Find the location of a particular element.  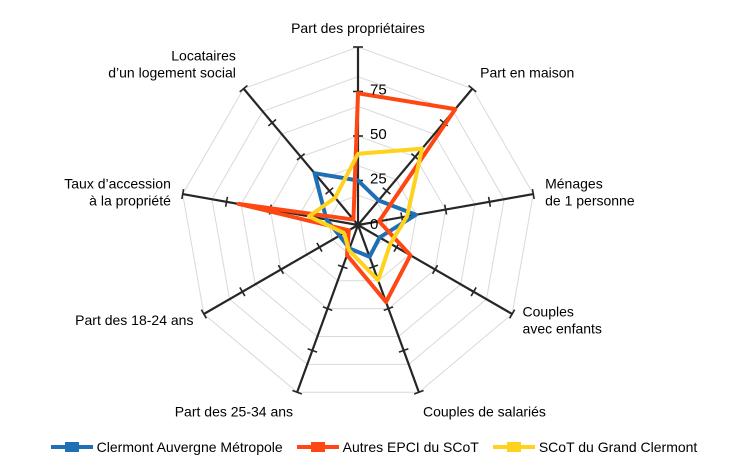

legend-item-2: SCoT du Grand Clermont is located at coordinates (595, 447).